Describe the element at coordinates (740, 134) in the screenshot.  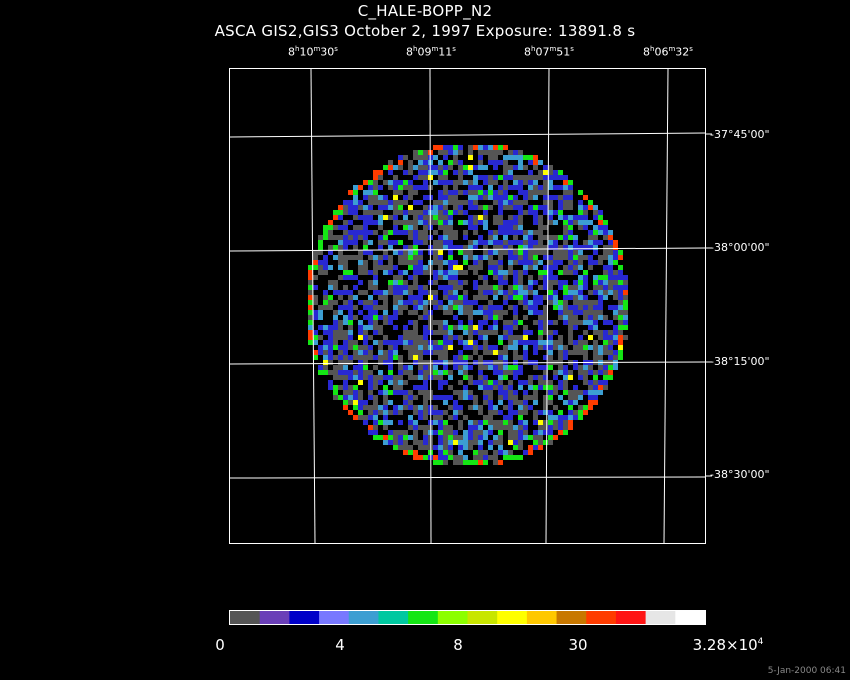
I see `dec-tick-label: -37°45'00"` at that location.